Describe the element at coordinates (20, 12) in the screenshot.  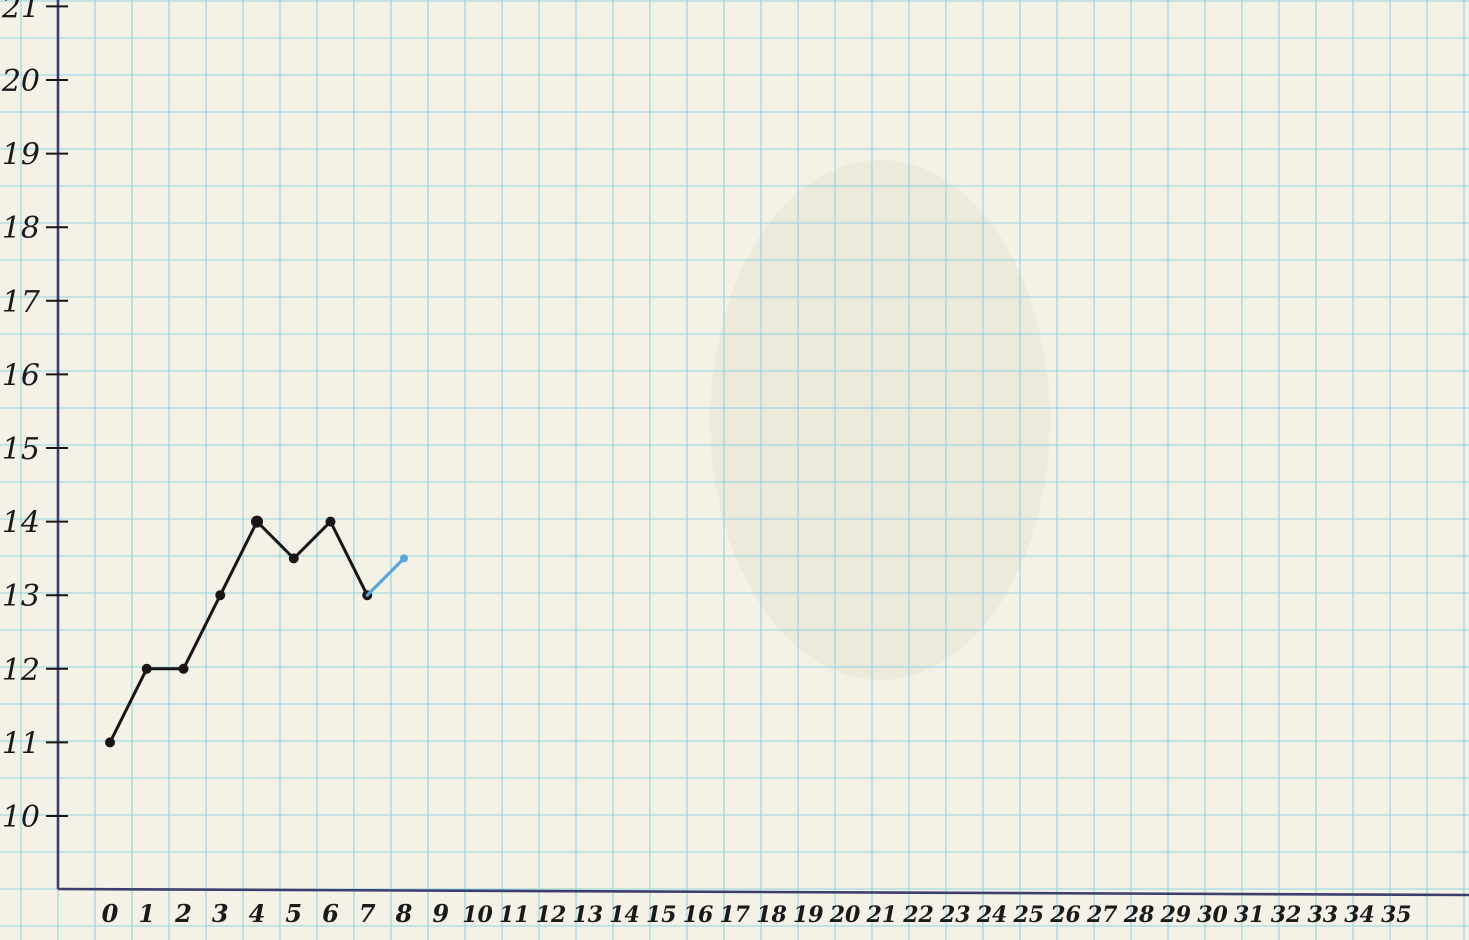
I see `y-tick-label: 21` at that location.